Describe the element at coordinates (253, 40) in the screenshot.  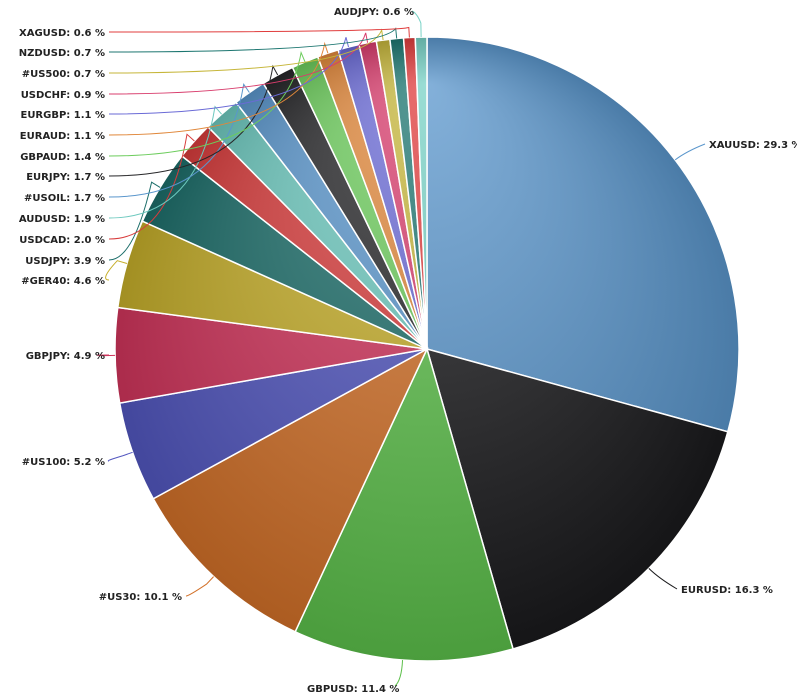
I see `leader-line-nzdusd` at that location.